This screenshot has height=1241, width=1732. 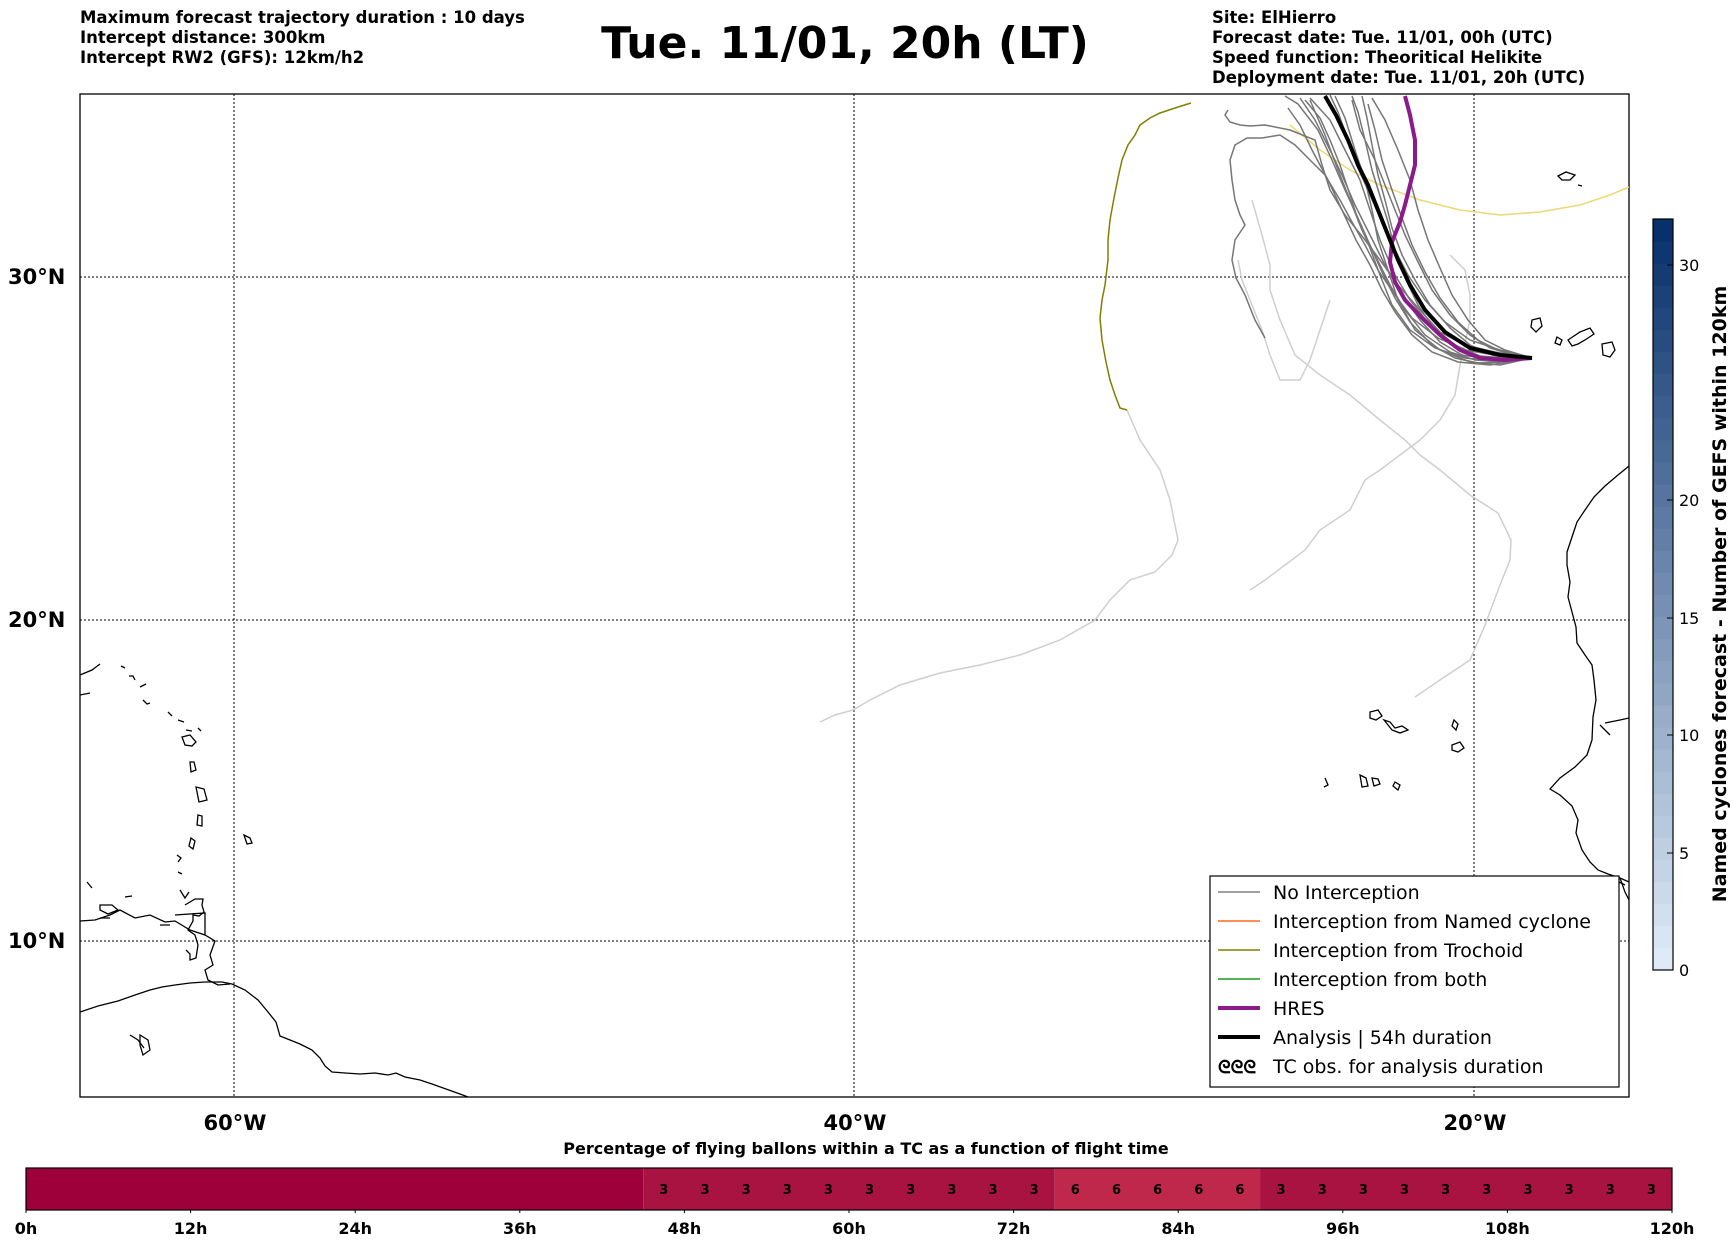 What do you see at coordinates (1274, 17) in the screenshot?
I see `site-text: Site: ElHierro` at bounding box center [1274, 17].